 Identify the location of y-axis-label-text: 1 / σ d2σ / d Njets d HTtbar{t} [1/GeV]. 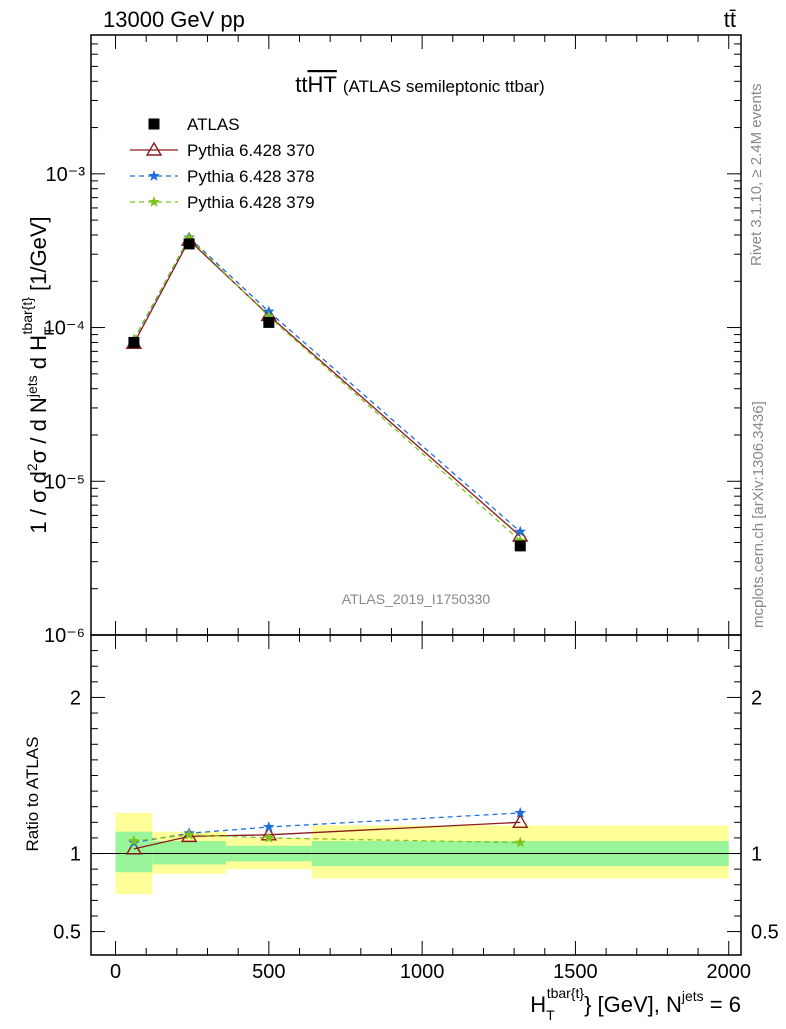
(38, 374).